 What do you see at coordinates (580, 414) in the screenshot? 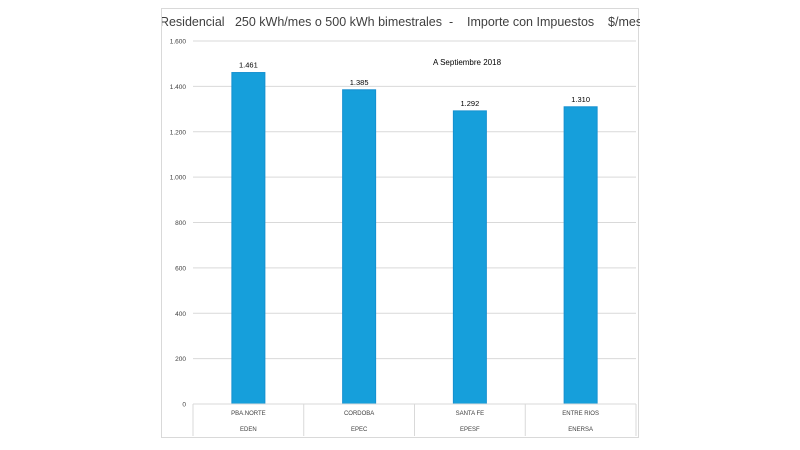
I see `x-tick-label: ENTRE RIOS` at bounding box center [580, 414].